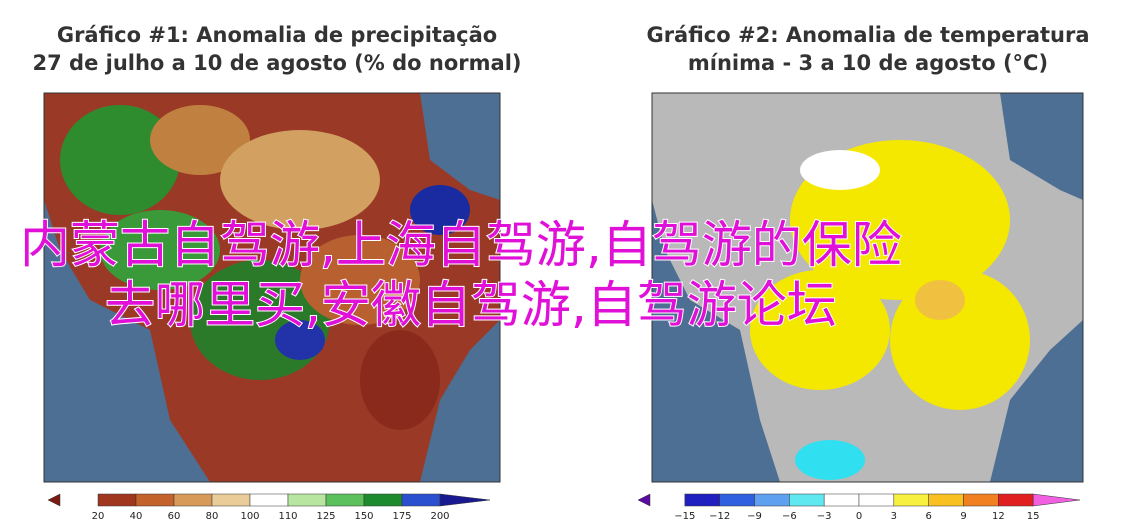 The height and width of the screenshot is (531, 1135). I want to click on colorbar-label: 12, so click(998, 516).